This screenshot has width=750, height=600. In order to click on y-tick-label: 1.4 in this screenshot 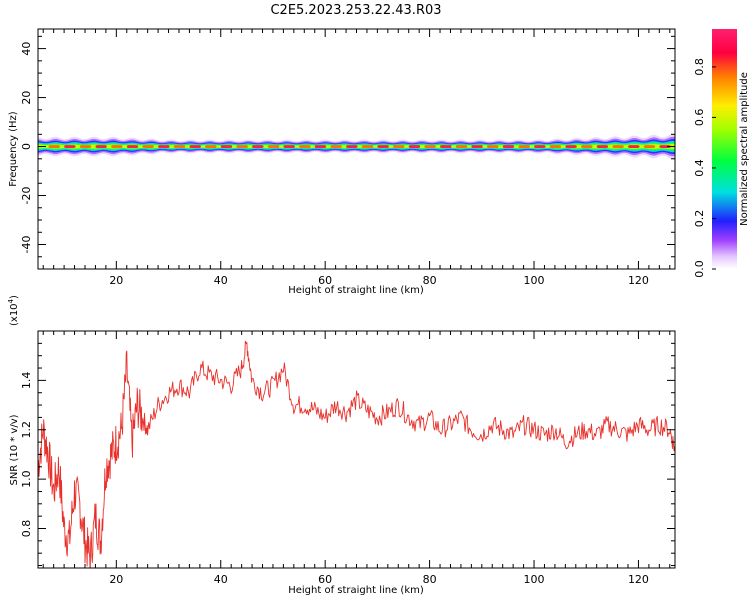, I will do `click(26, 381)`.